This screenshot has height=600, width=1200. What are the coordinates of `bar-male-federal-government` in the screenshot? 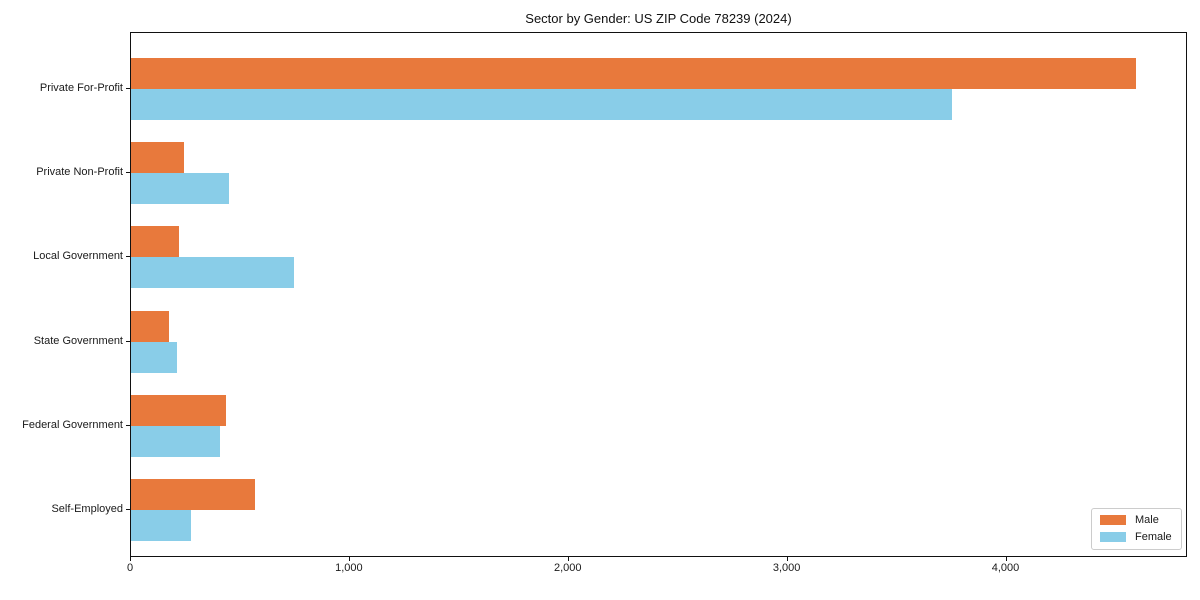 It's located at (179, 410).